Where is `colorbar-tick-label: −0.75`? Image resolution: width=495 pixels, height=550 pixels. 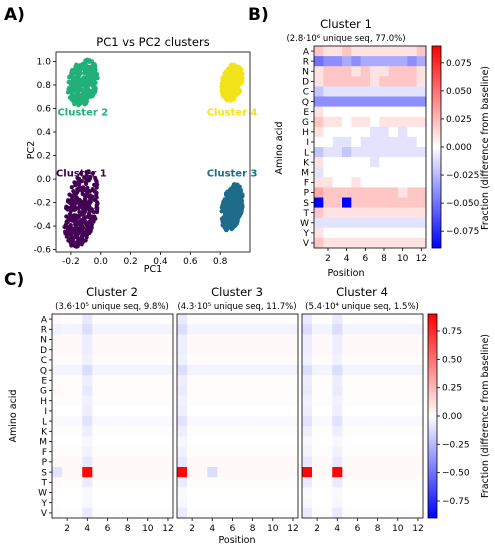 colorbar-tick-label: −0.75 is located at coordinates (456, 502).